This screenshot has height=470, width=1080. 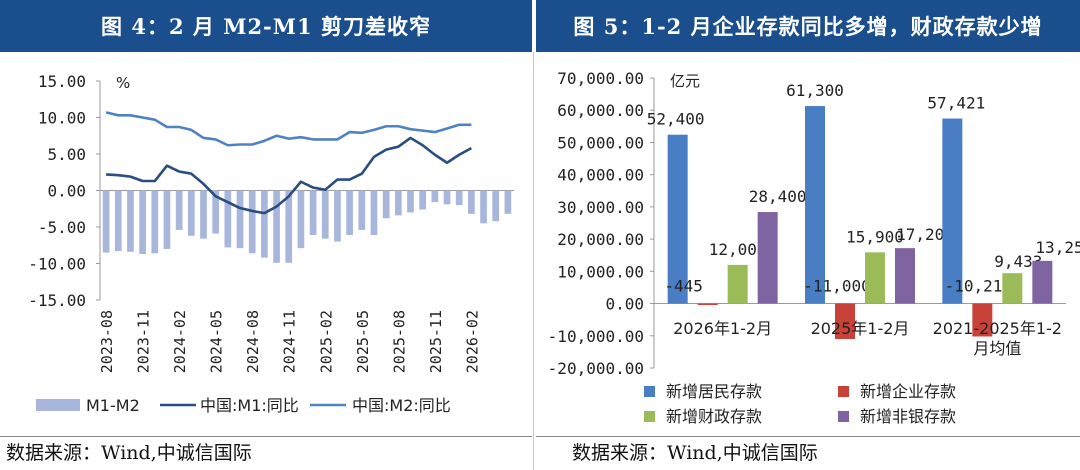 I want to click on left-chart-title: 图 4：2 月 M2-M1 剪刀差收窄, so click(x=266, y=26).